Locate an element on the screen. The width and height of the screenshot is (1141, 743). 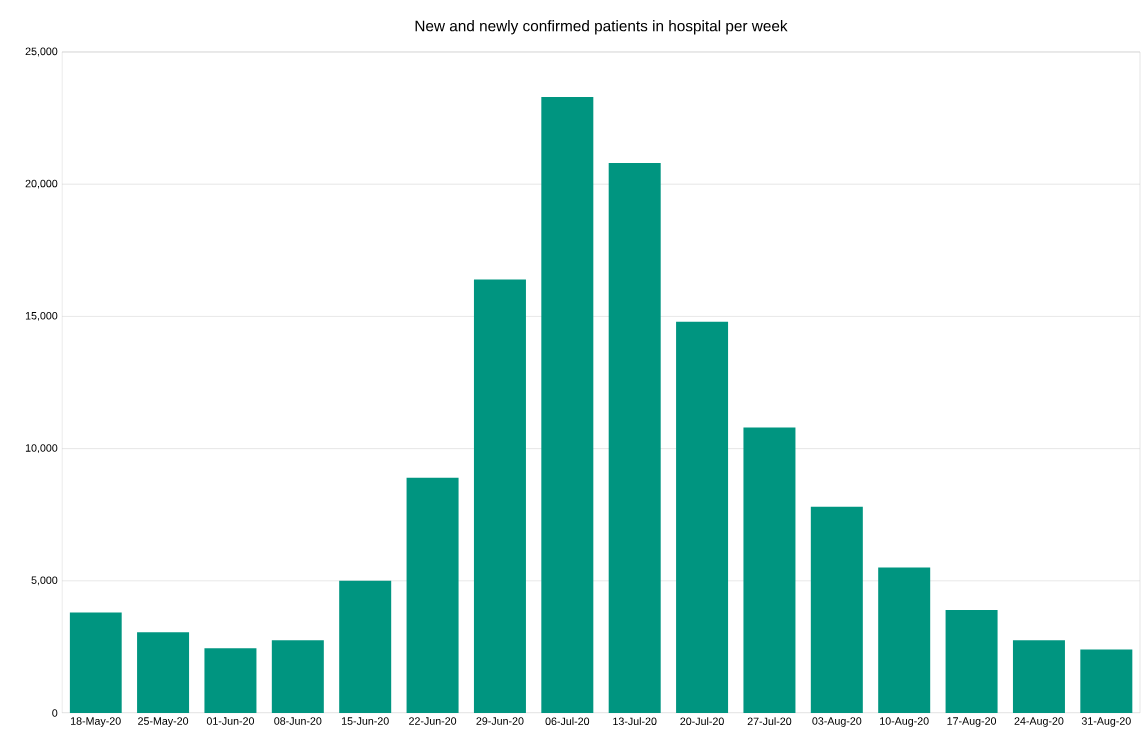
chart-title: New and newly confirmed patients in hospital per week is located at coordinates (601, 27).